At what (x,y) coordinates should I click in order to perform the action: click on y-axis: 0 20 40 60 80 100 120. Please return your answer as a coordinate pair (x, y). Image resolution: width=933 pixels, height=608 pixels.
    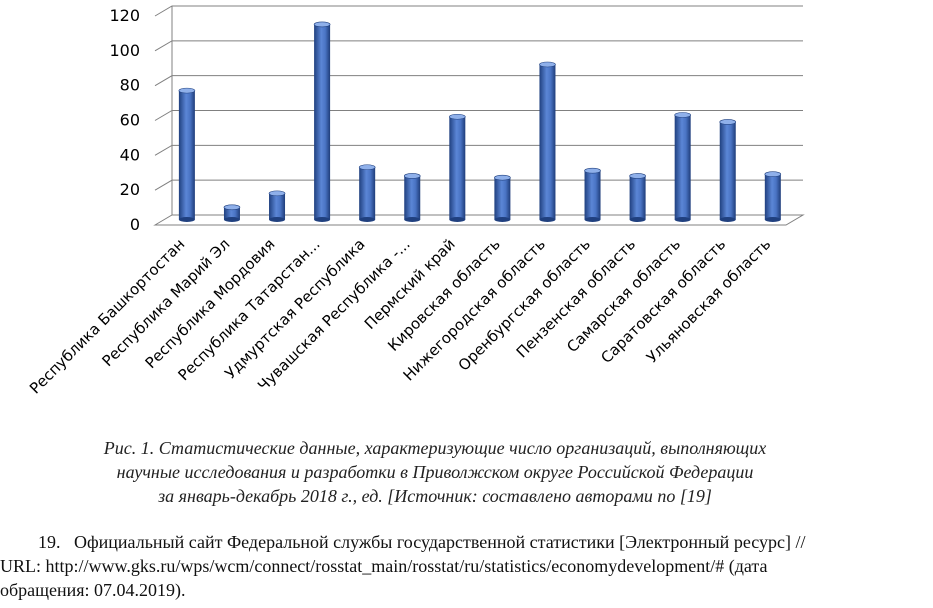
    Looking at the image, I should click on (124, 120).